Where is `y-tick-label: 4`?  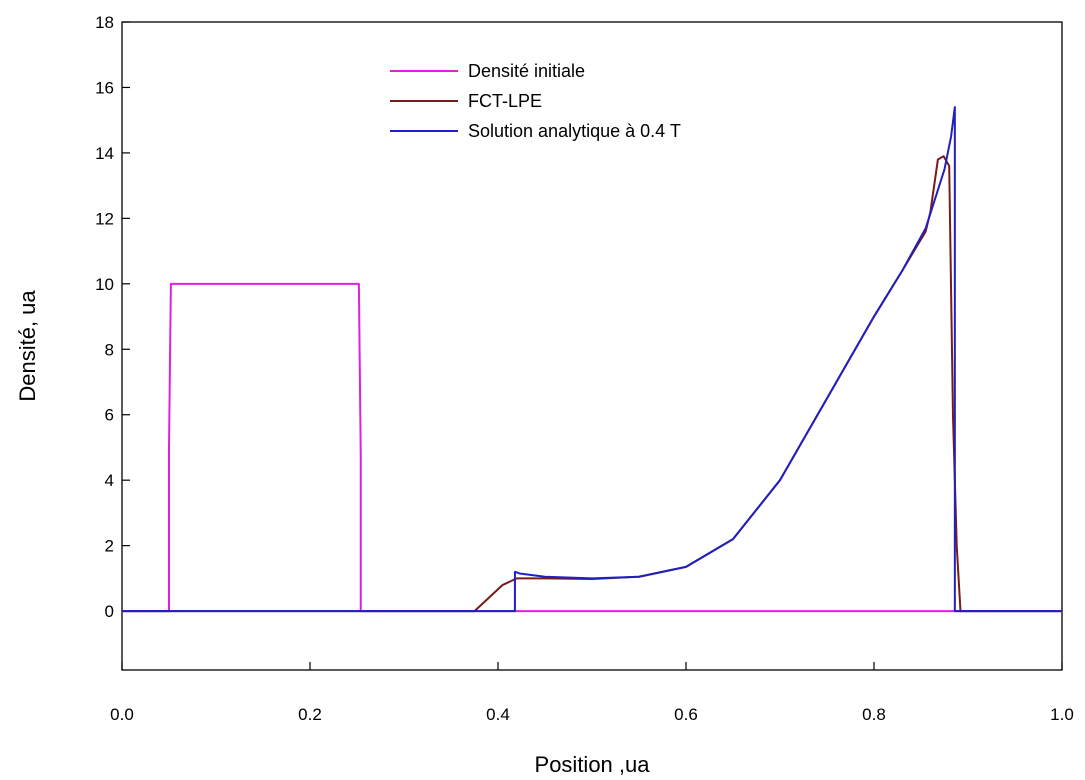 y-tick-label: 4 is located at coordinates (109, 480).